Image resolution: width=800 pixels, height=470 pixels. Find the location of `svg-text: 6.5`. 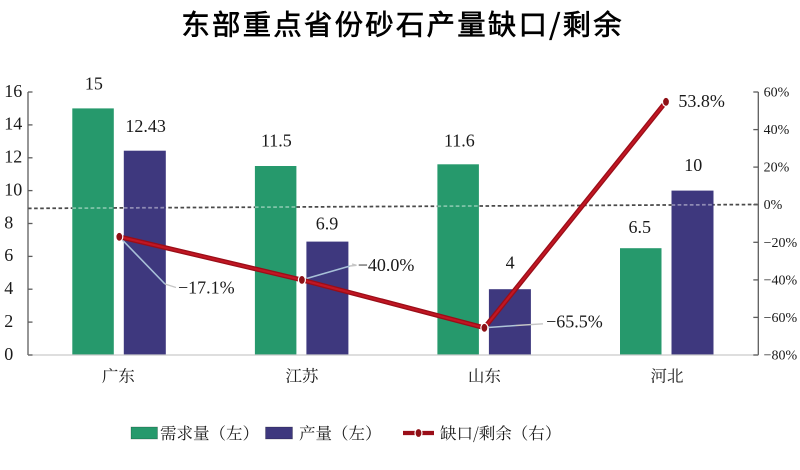

svg-text: 6.5 is located at coordinates (639, 227).